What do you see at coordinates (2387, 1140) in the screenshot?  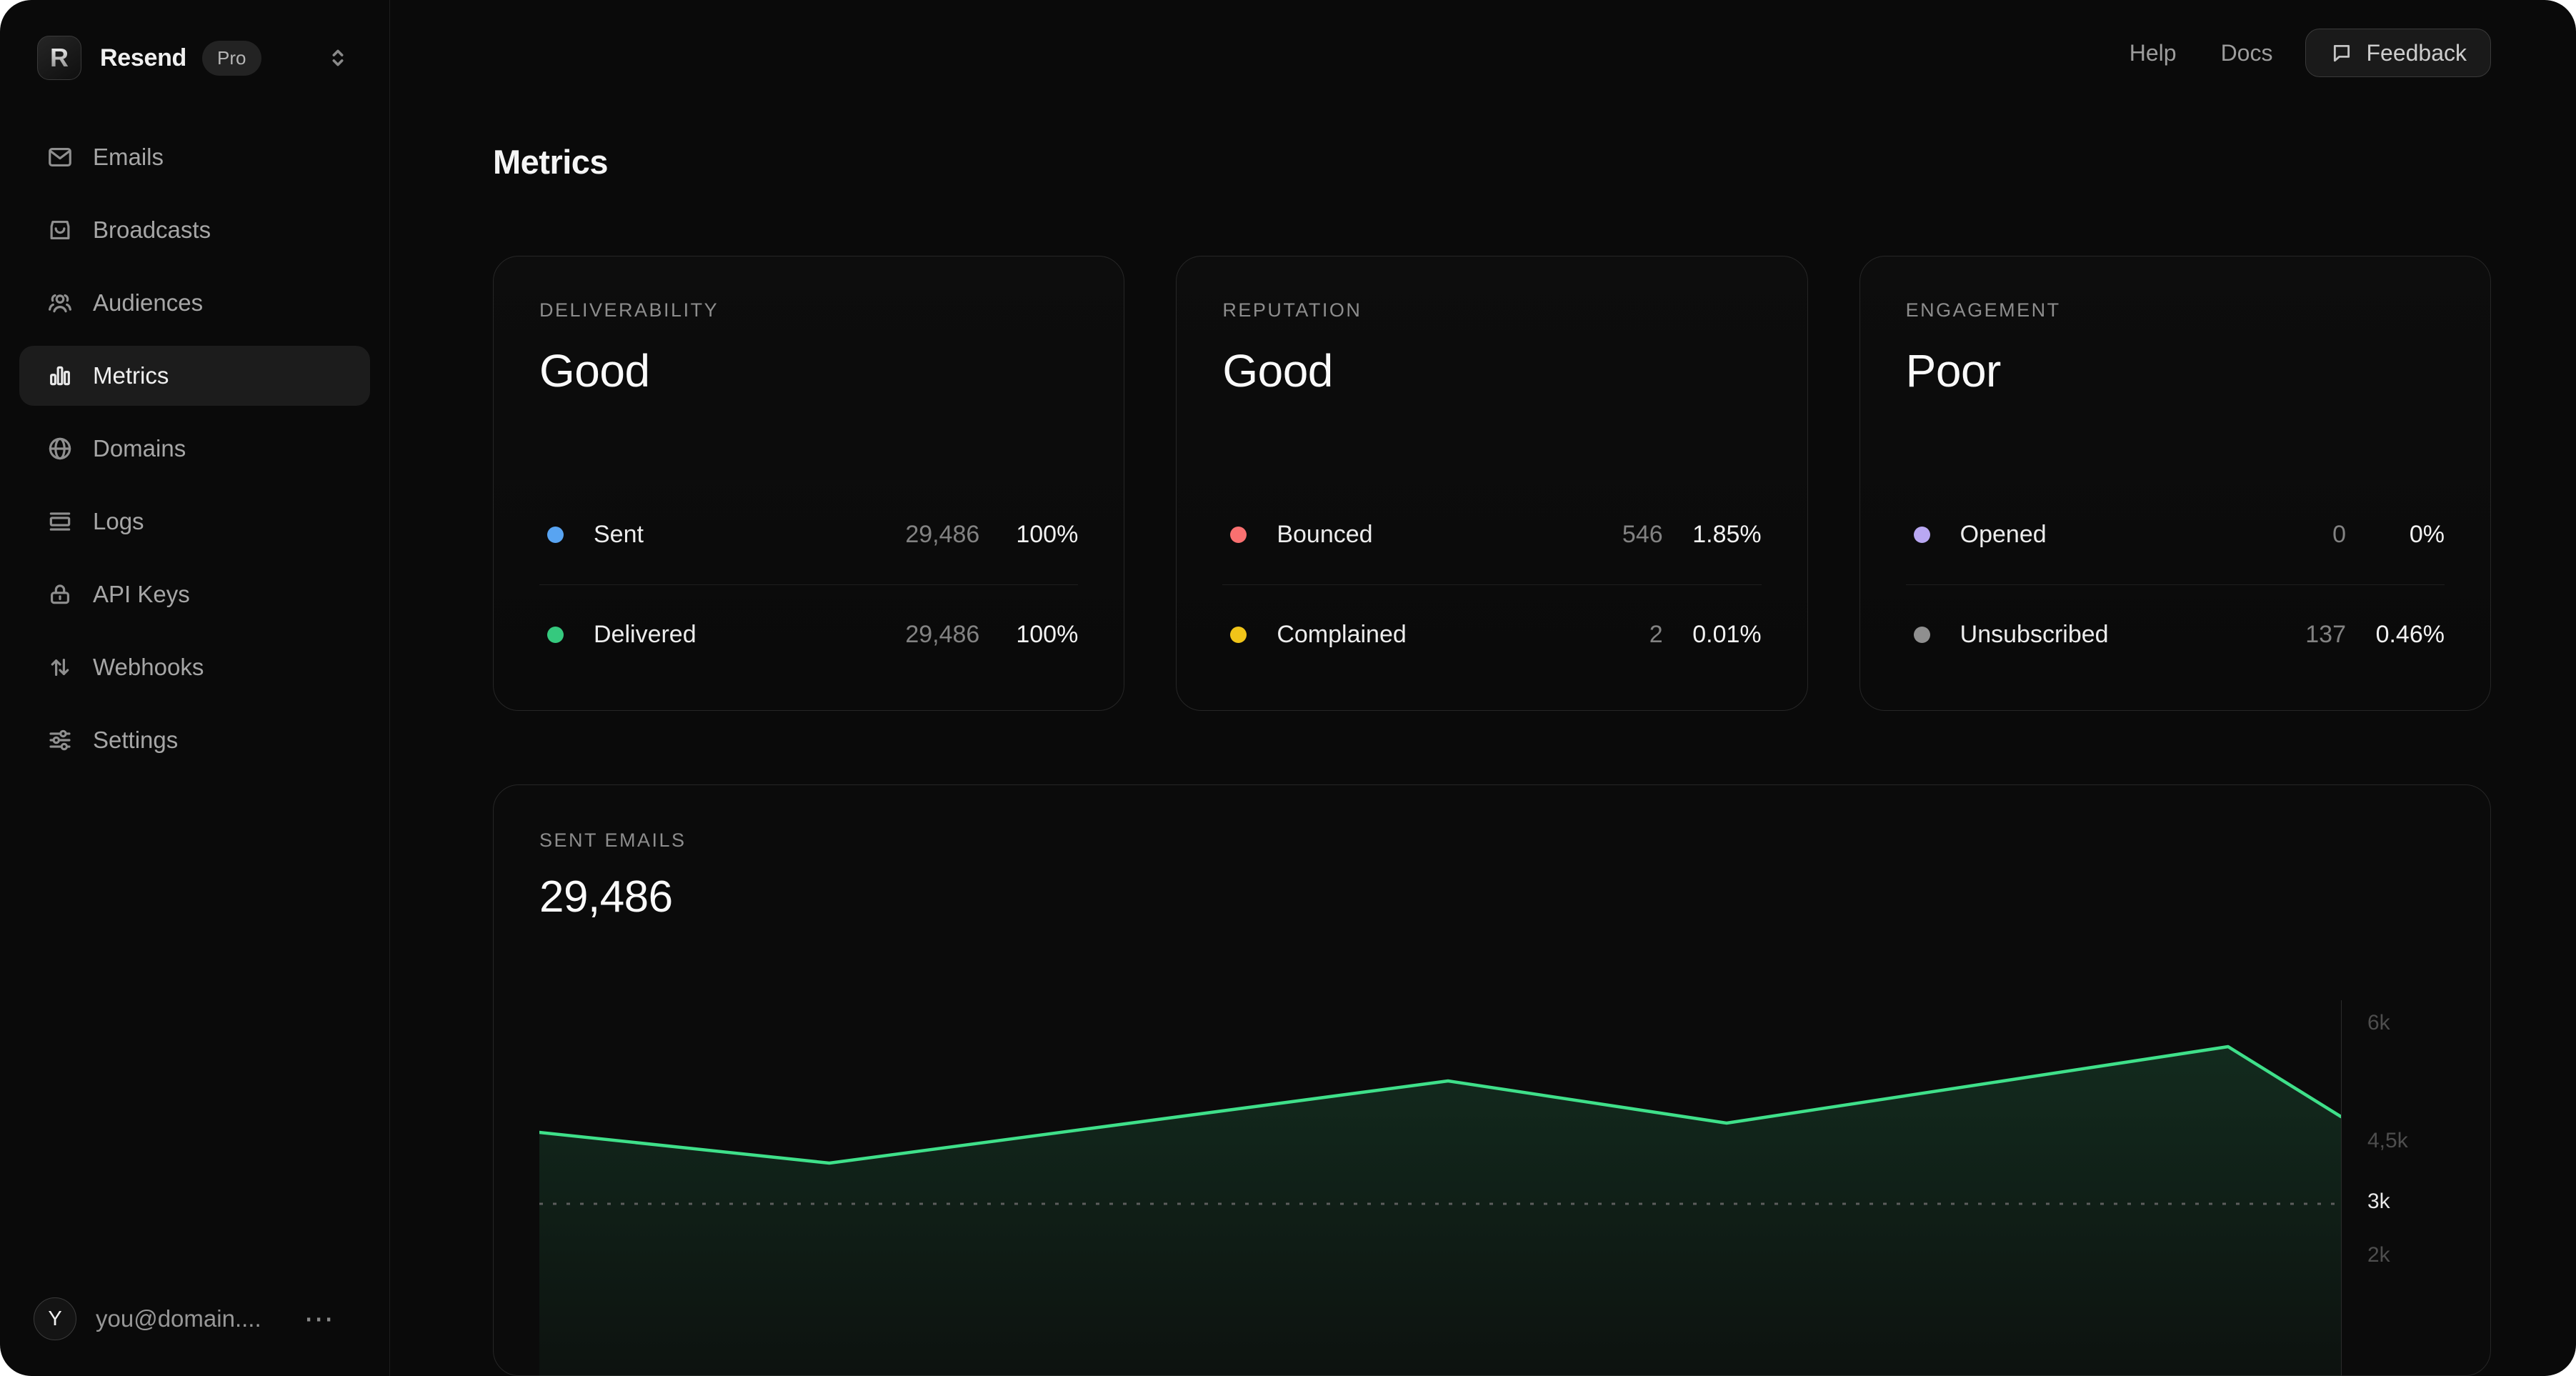 I see `y-axis-label: 4,5k` at bounding box center [2387, 1140].